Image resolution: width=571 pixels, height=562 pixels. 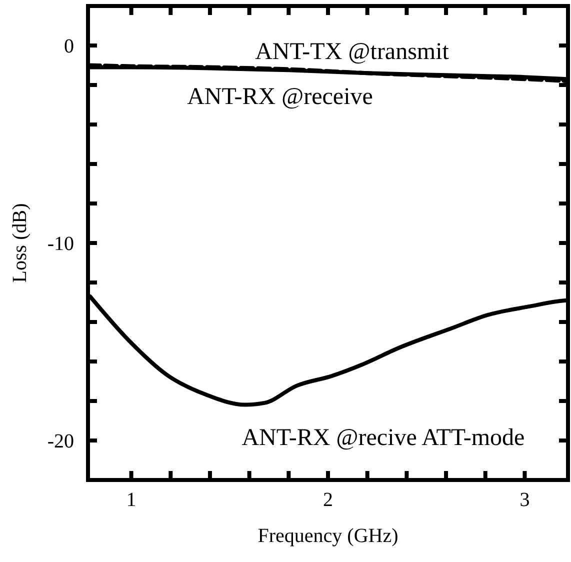 I want to click on x-axis-title: Frequency (GHz), so click(x=328, y=536).